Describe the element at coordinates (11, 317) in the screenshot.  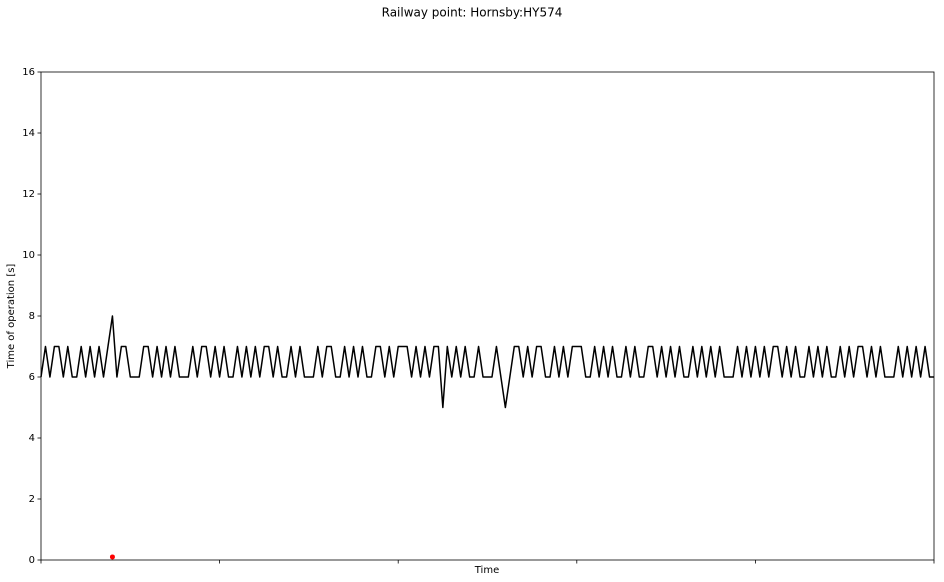
I see `y-axis-label: Time of operation [s]` at that location.